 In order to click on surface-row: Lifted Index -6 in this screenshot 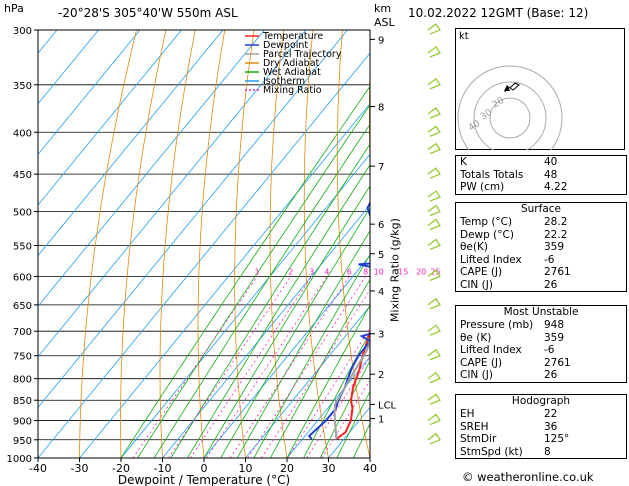, I will do `click(507, 259)`.